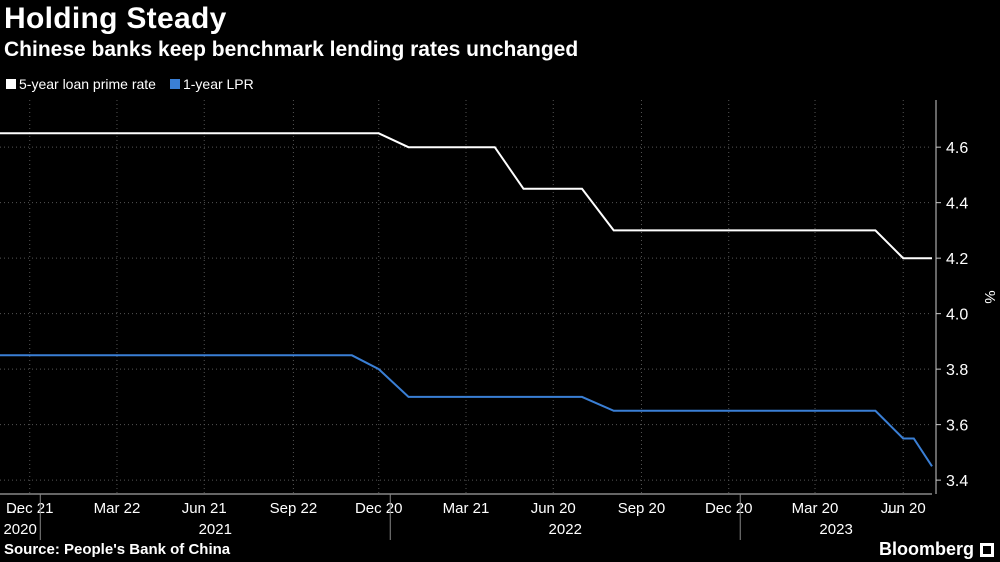  Describe the element at coordinates (218, 84) in the screenshot. I see `legend-label-1y: 1-year LPR` at that location.